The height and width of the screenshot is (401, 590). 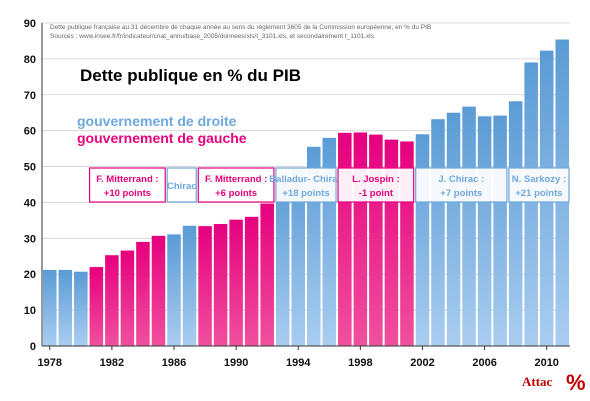 I want to click on bar-2007, so click(x=500, y=231).